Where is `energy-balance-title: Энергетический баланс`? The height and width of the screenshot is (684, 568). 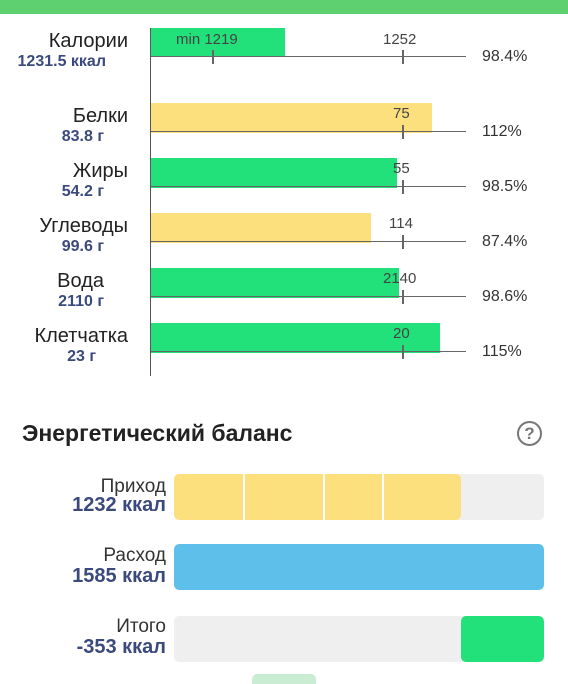 energy-balance-title: Энергетический баланс is located at coordinates (157, 433).